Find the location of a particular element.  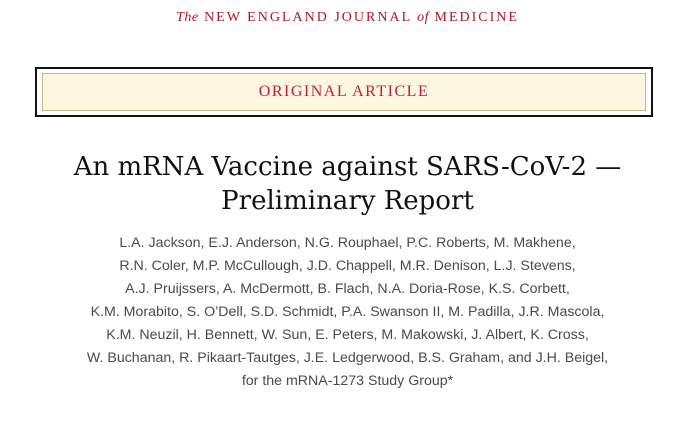

article-title-line-1: An mRNA Vaccine against SARS-CoV-2 — is located at coordinates (347, 167).